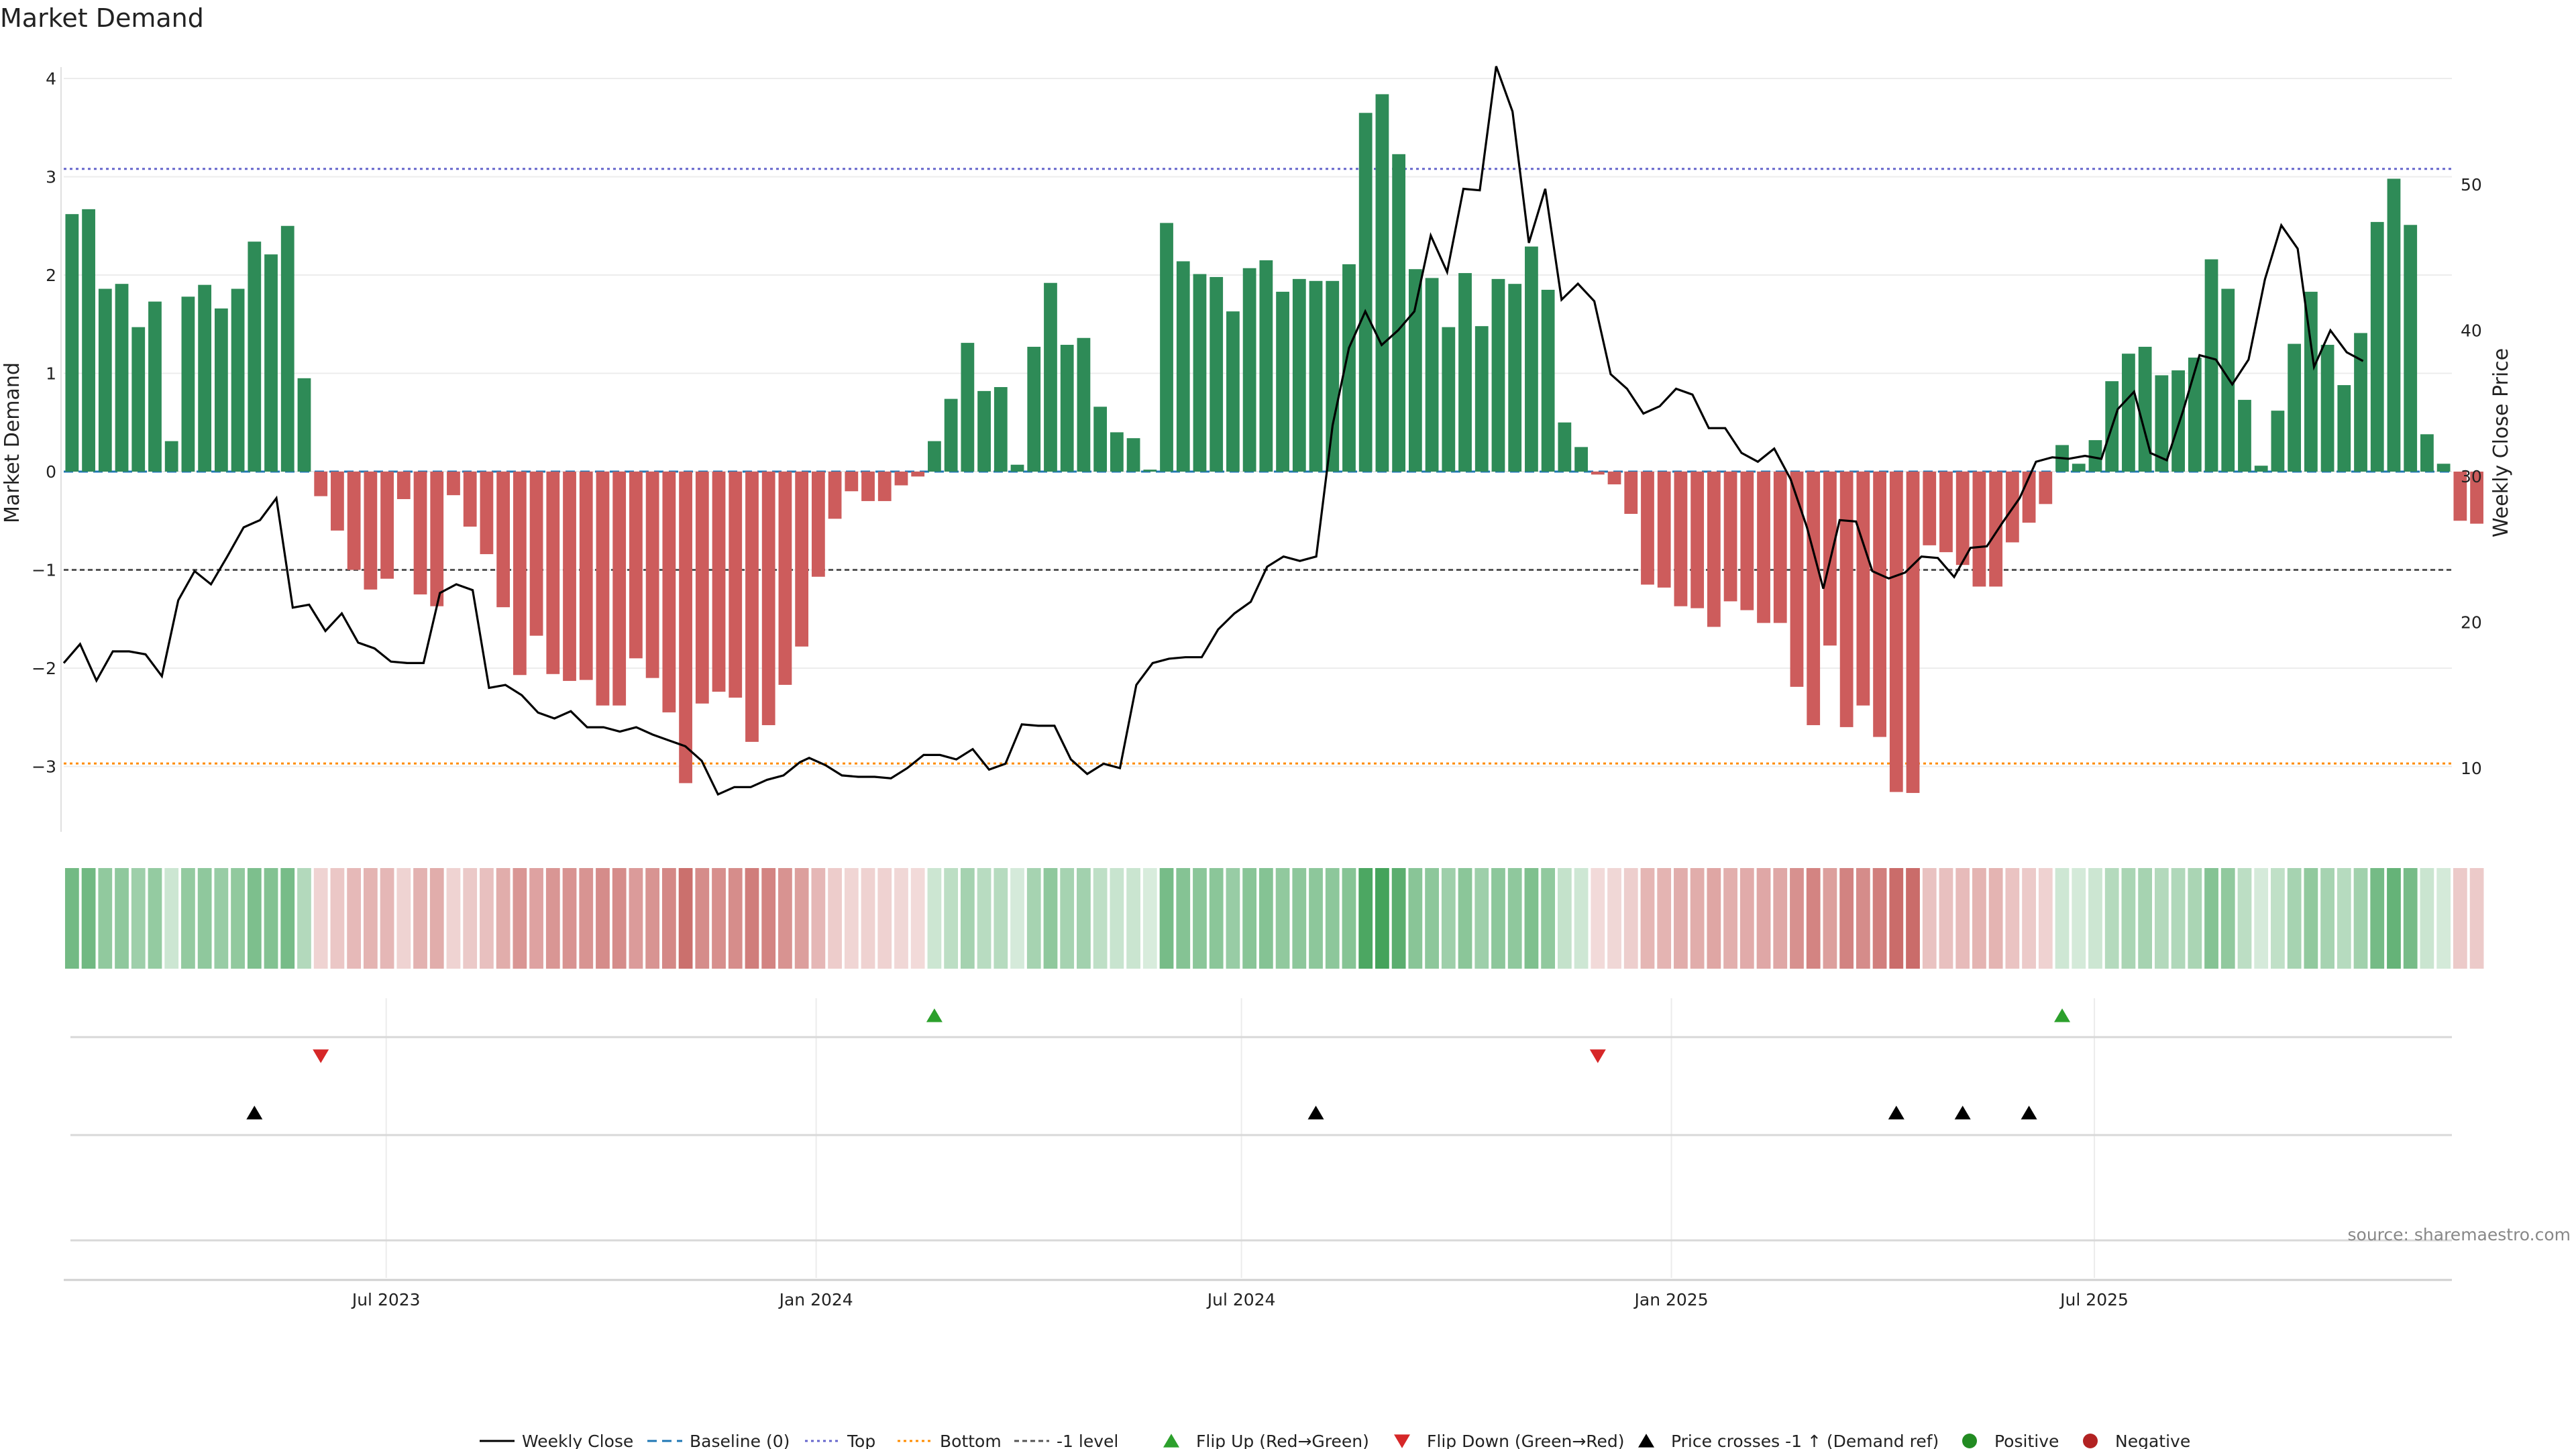  Describe the element at coordinates (1788, 1440) in the screenshot. I see `legend-item-cross-up: Price crosses -1 ↑ (Demand ref)` at that location.